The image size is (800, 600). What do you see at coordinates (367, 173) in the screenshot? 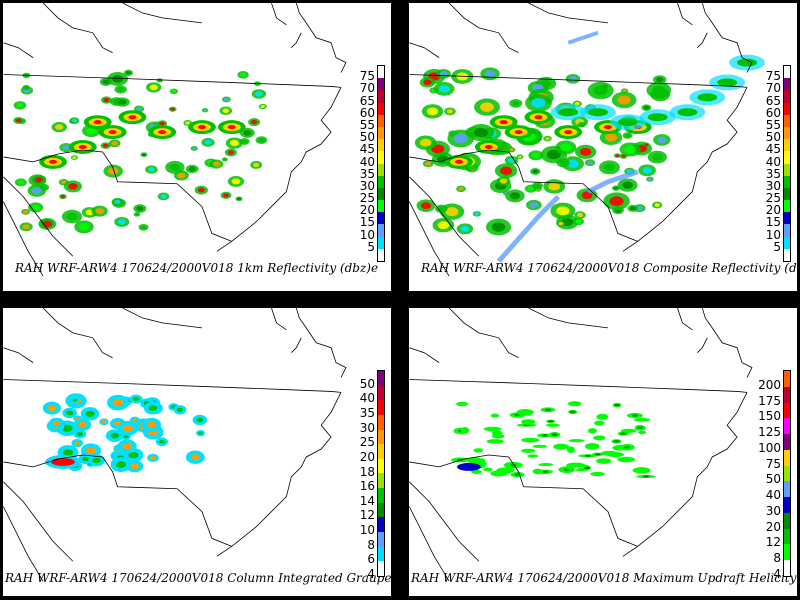
I see `colorbar-tick-label: 35` at bounding box center [367, 173].